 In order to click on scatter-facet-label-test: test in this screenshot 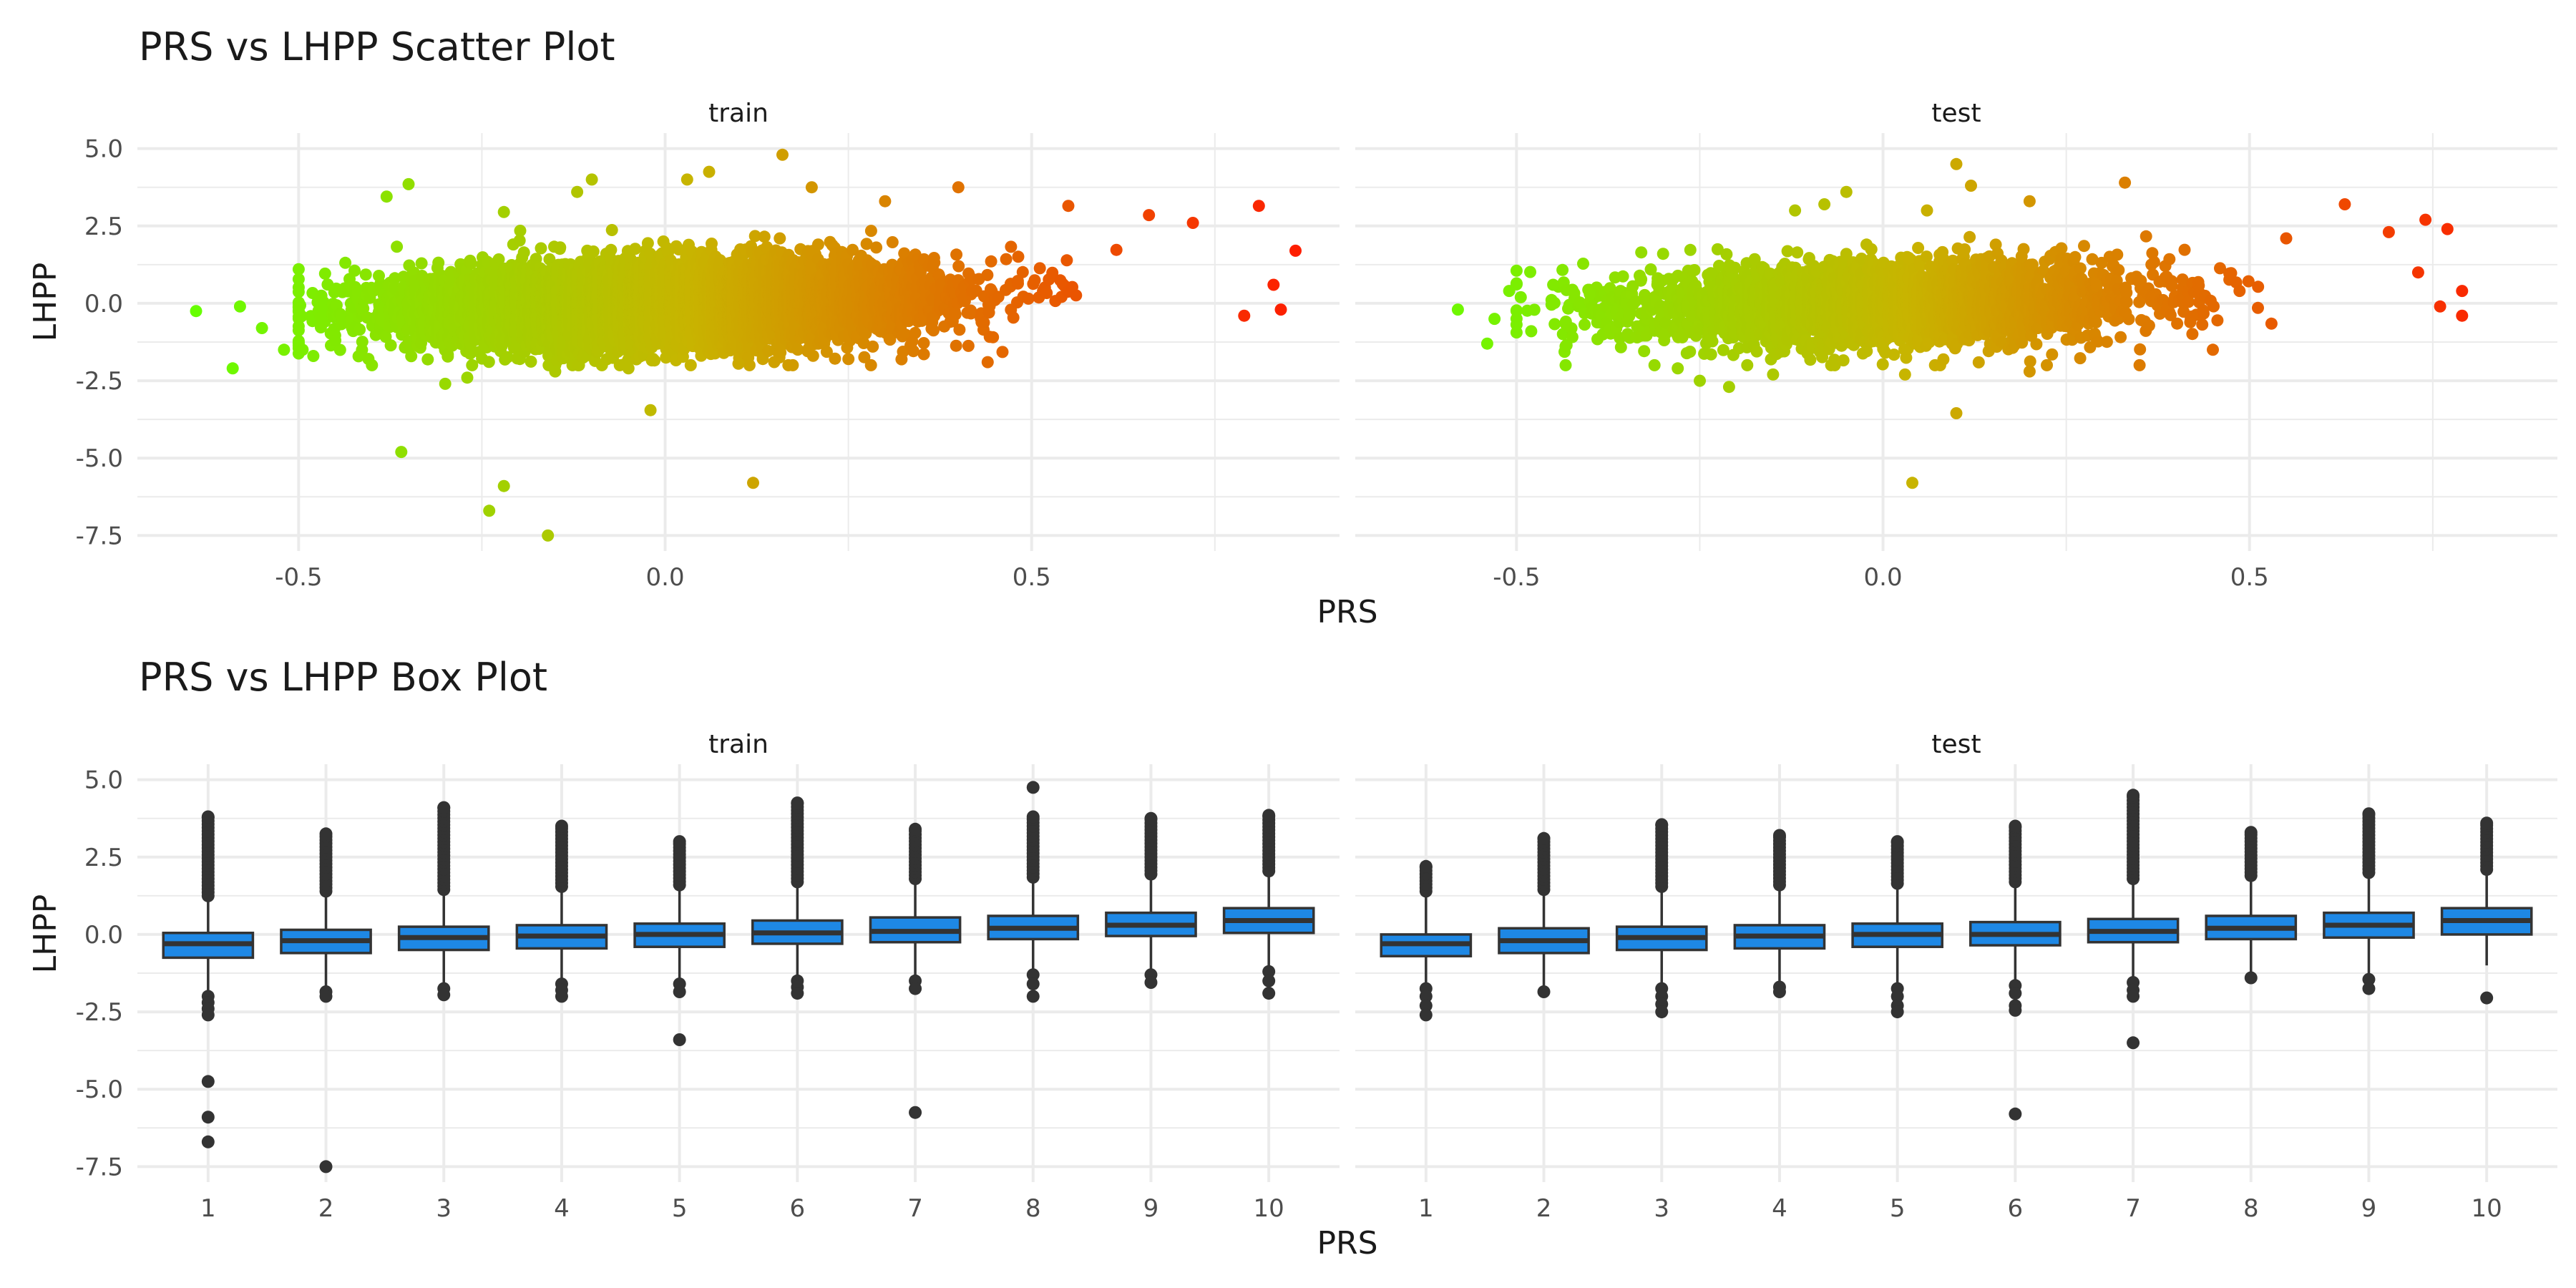, I will do `click(1956, 113)`.